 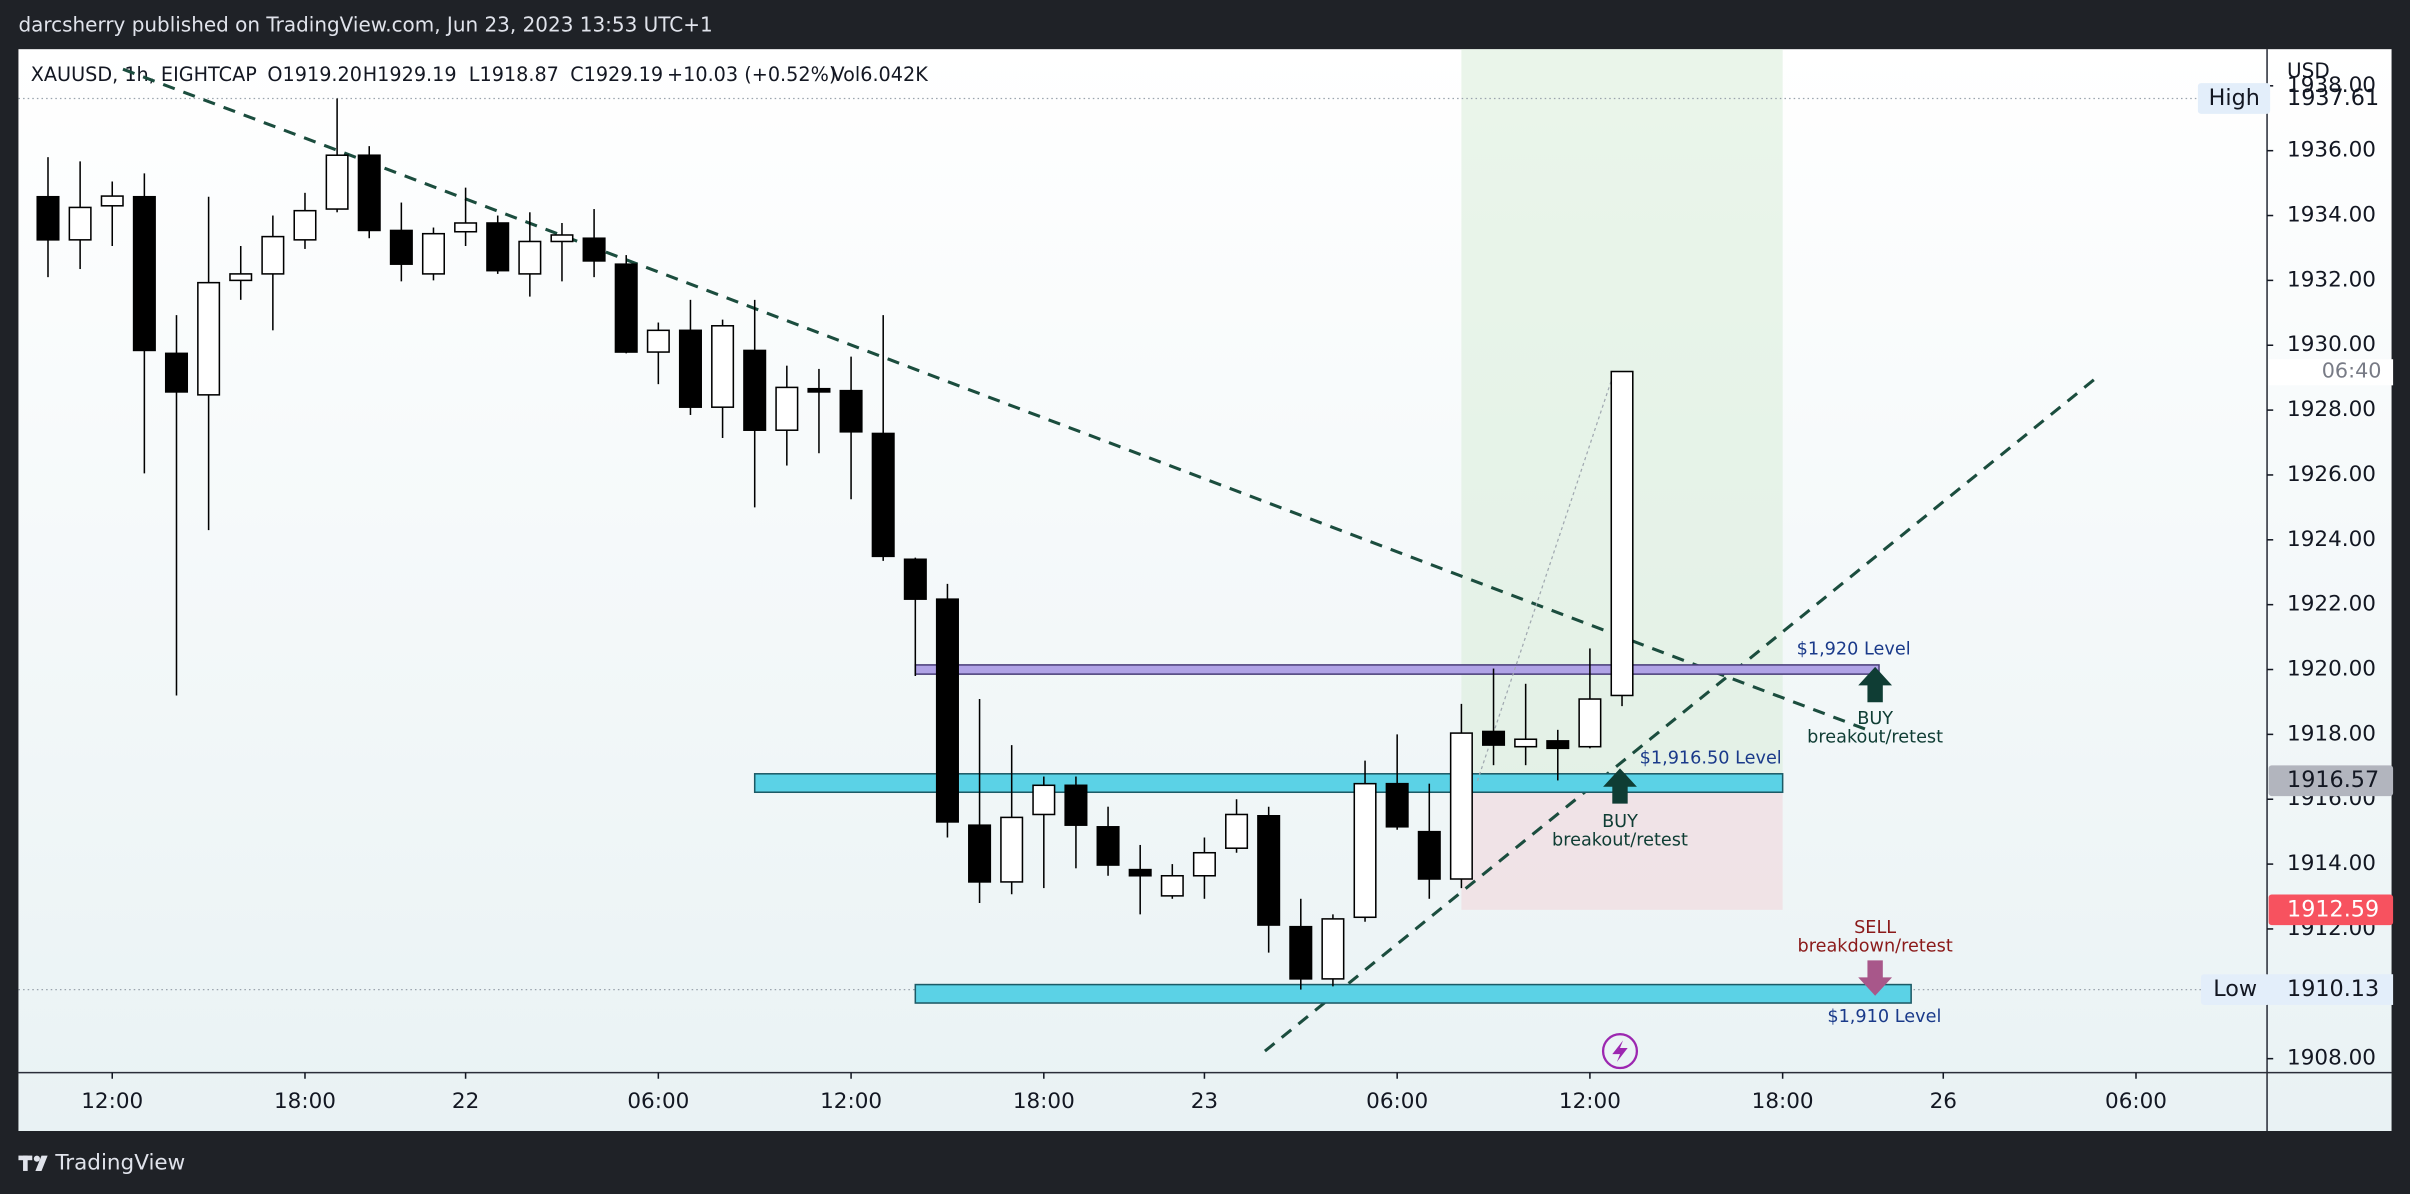 I want to click on countdown-bg, so click(x=2331, y=372).